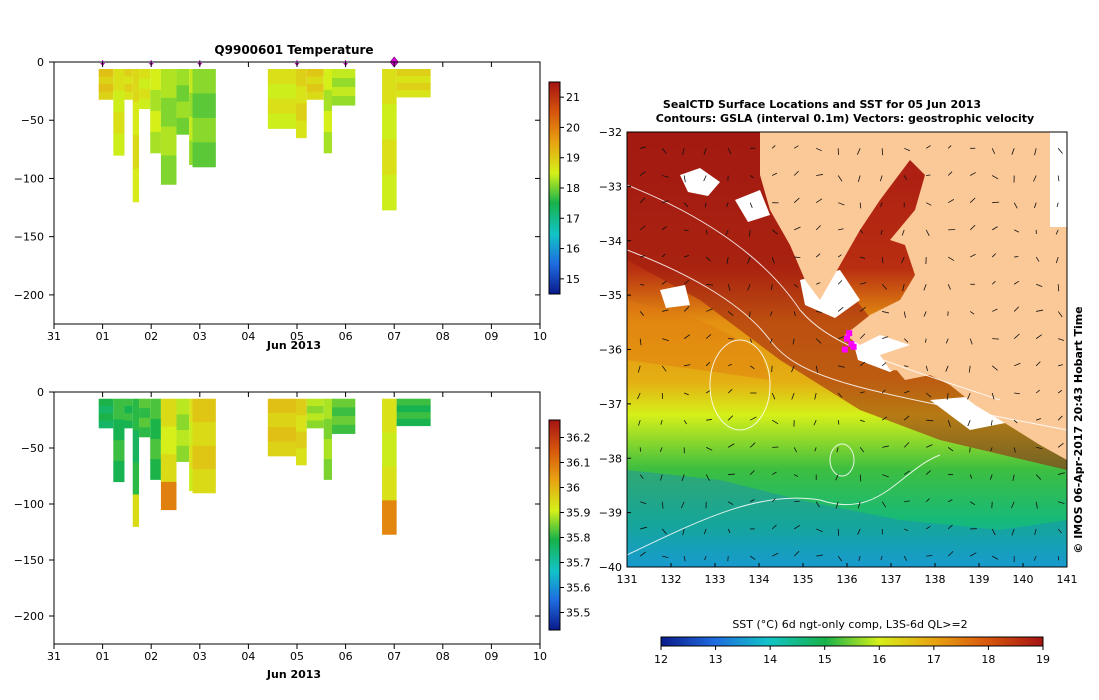 The width and height of the screenshot is (1099, 700). Describe the element at coordinates (979, 579) in the screenshot. I see `lon-tick-label: 139` at that location.